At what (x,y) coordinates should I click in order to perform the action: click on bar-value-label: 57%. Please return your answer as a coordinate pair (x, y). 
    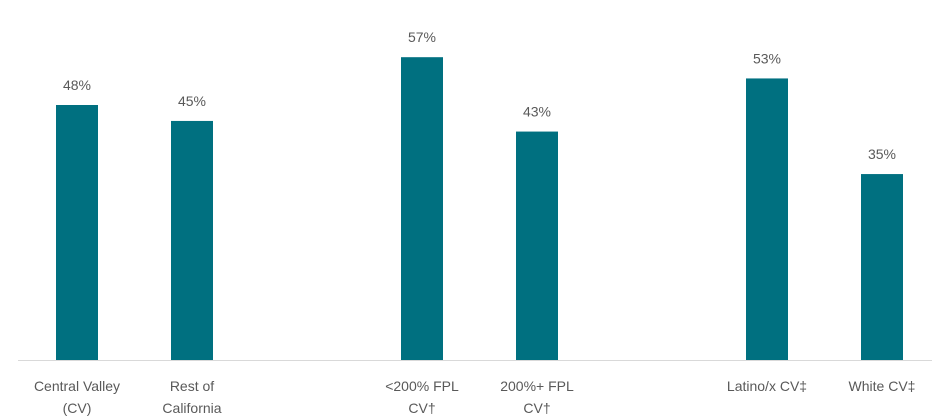
    Looking at the image, I should click on (422, 37).